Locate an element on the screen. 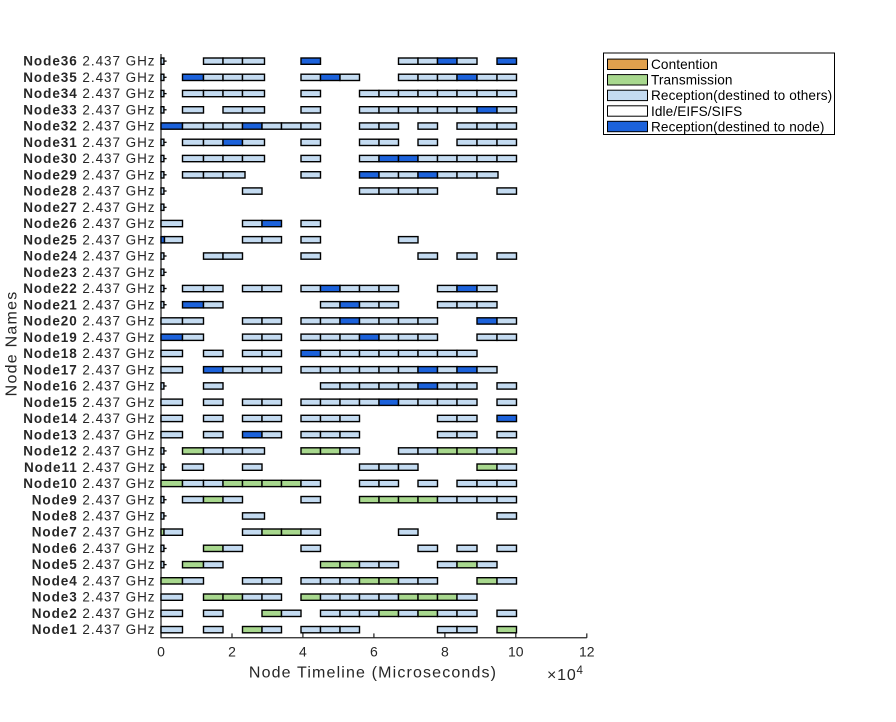 This screenshot has height=722, width=896. svg-text: 4 is located at coordinates (303, 652).